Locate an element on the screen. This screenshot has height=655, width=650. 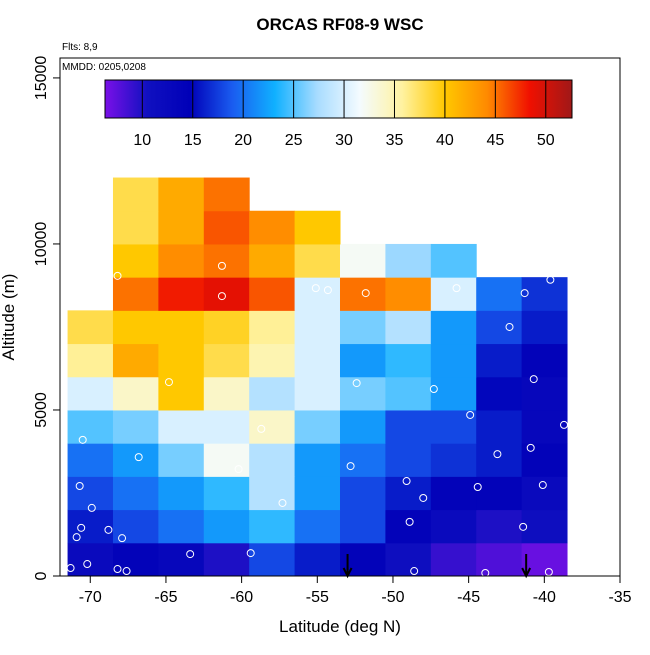
x-tick-label: -45 is located at coordinates (468, 597).